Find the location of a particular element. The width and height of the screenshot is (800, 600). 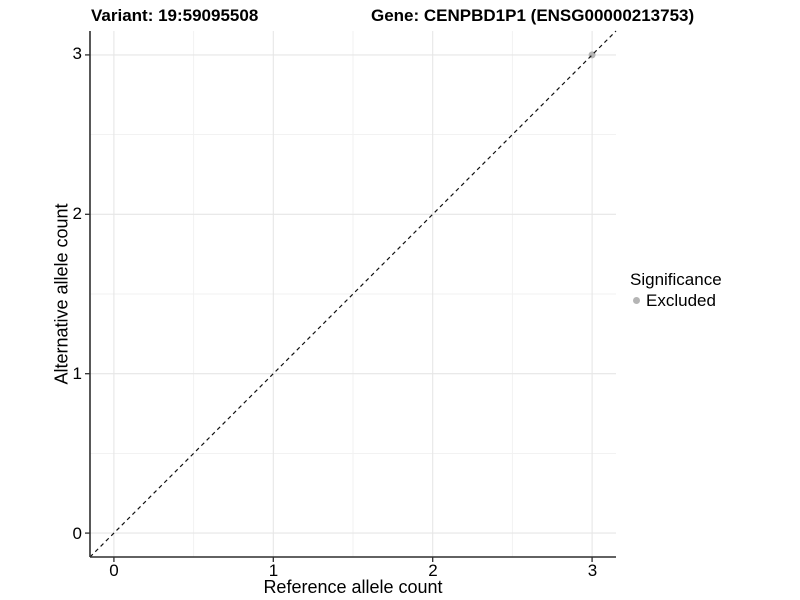

x-tick-label-3: 3 is located at coordinates (592, 570).